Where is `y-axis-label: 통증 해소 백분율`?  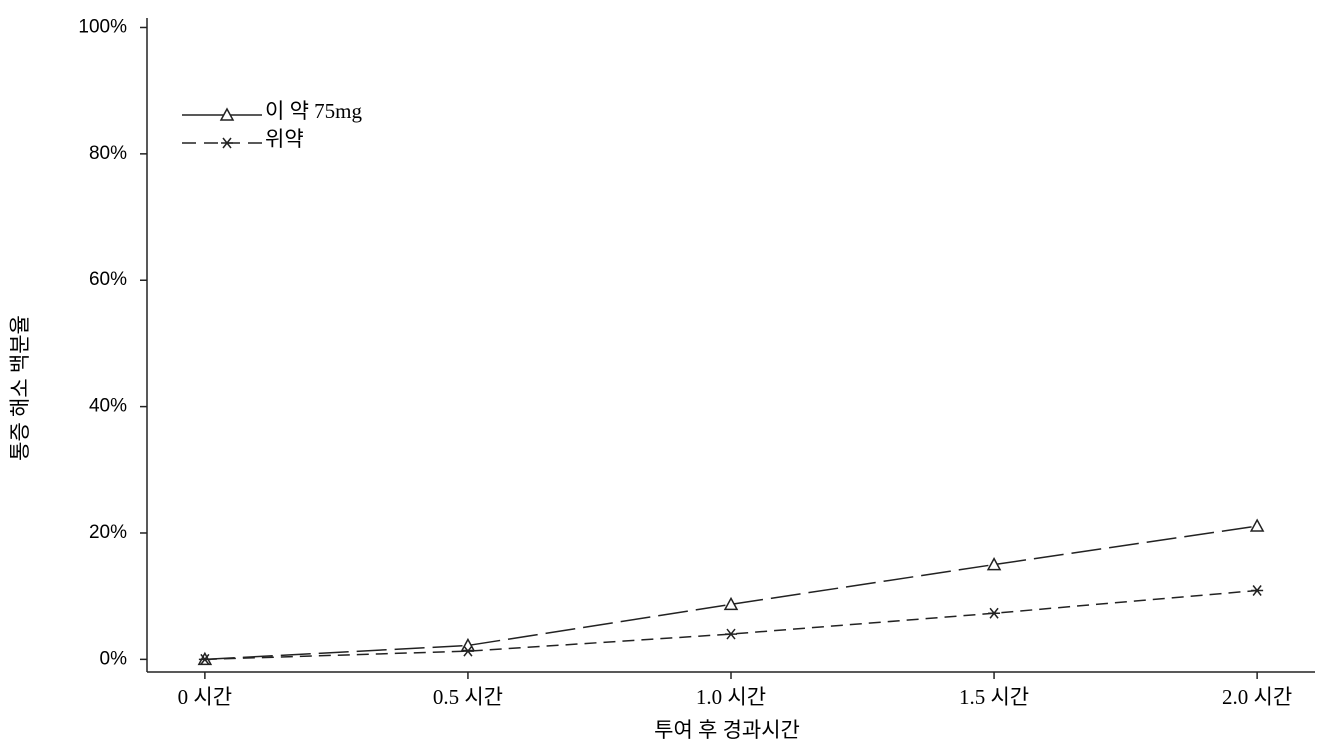
y-axis-label: 통증 해소 백분율 is located at coordinates (20, 388).